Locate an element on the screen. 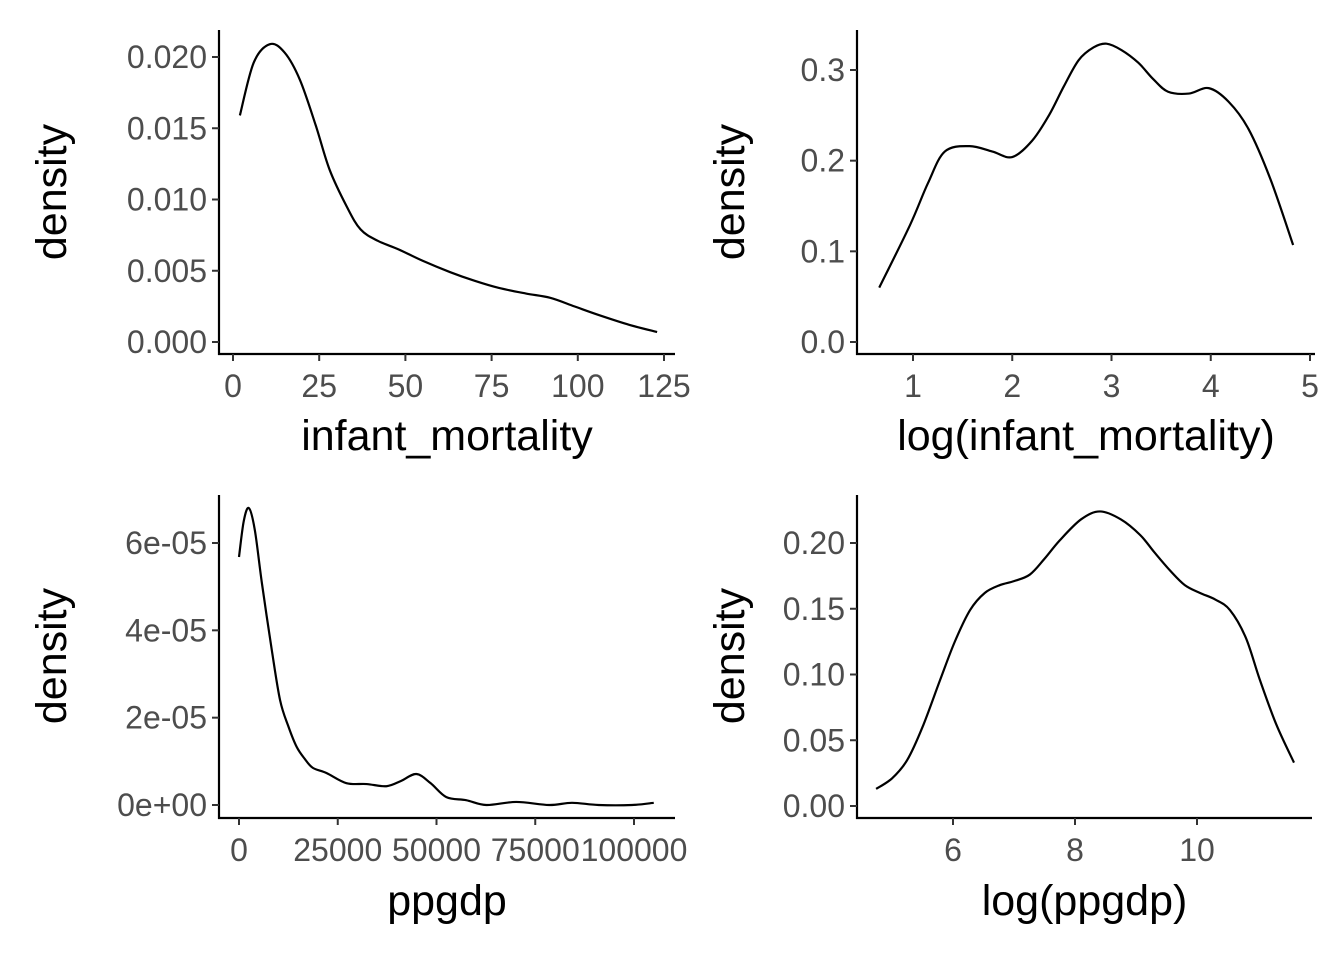 This screenshot has height=960, width=1344. x-tick-label: 4 is located at coordinates (1211, 386).